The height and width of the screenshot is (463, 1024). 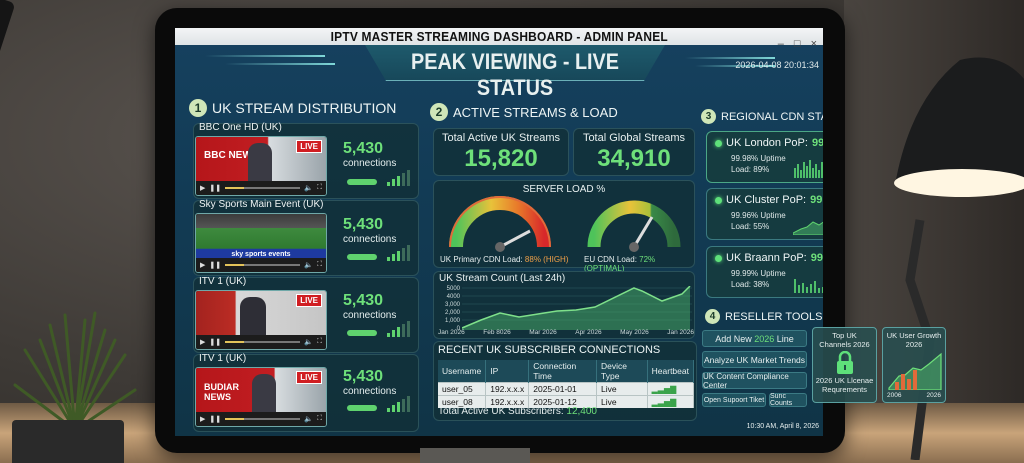 What do you see at coordinates (563, 371) in the screenshot?
I see `col-connection-time: Connection Time` at bounding box center [563, 371].